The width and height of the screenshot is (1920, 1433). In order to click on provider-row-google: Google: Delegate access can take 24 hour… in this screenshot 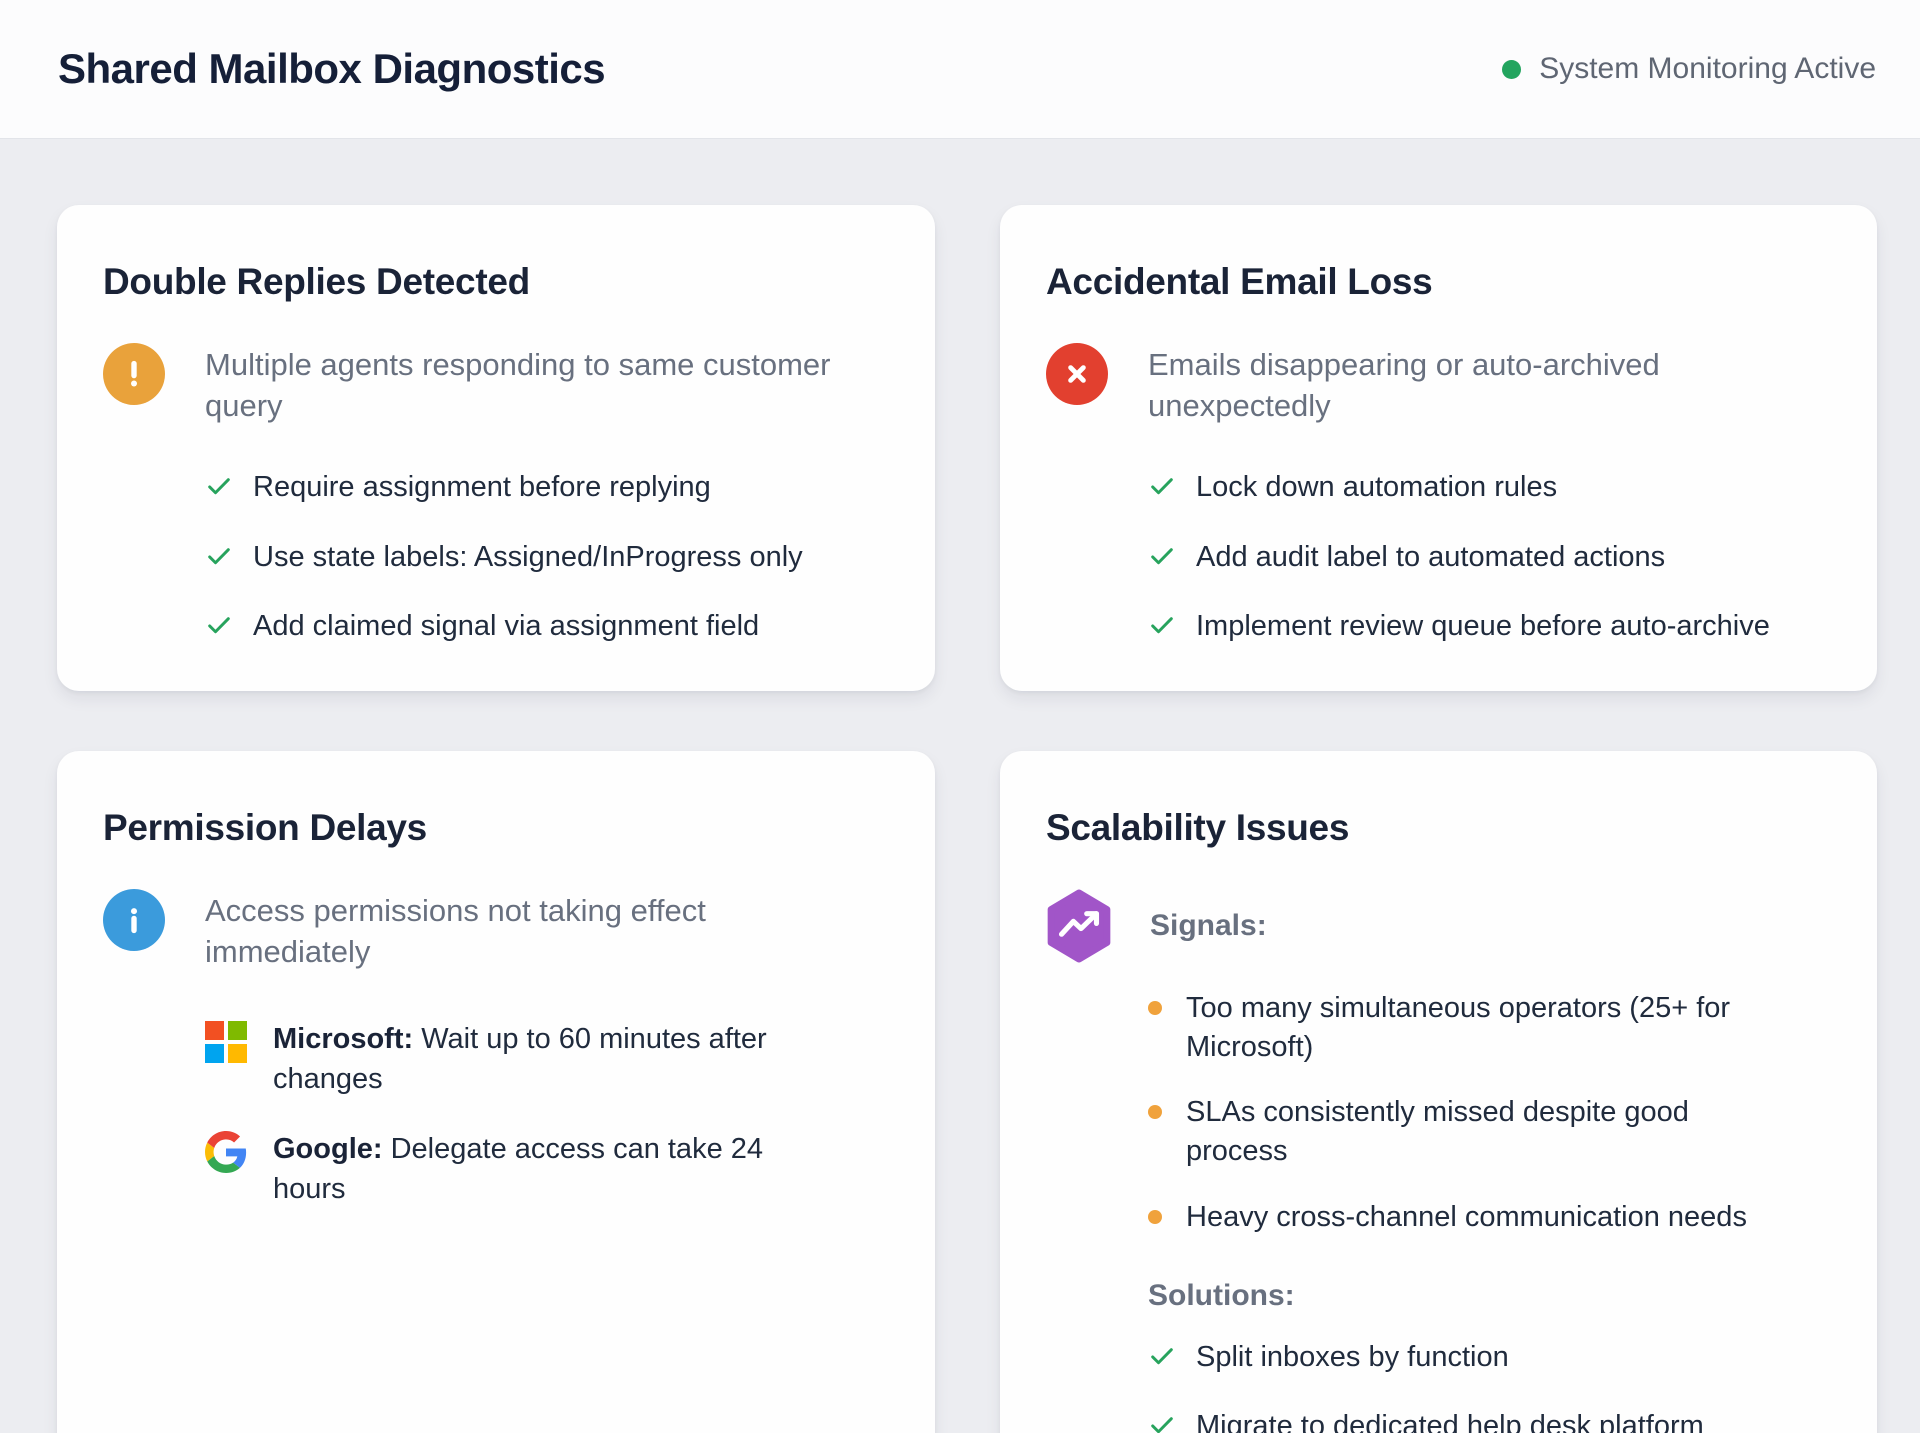, I will do `click(515, 1169)`.